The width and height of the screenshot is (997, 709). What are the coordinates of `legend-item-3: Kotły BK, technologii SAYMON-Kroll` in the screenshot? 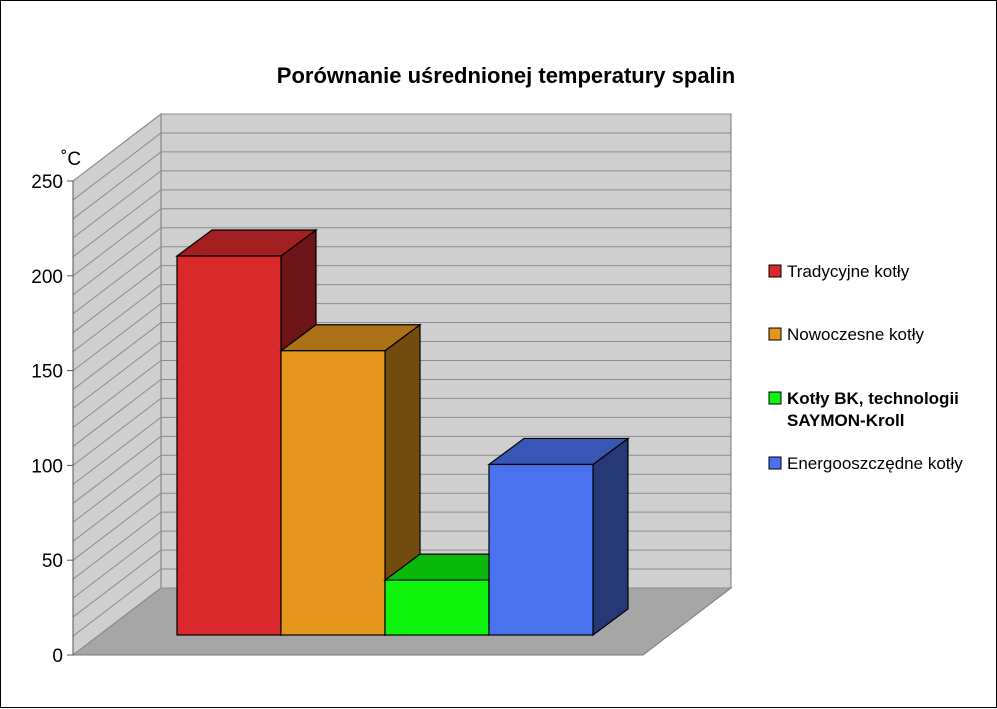 It's located at (863, 409).